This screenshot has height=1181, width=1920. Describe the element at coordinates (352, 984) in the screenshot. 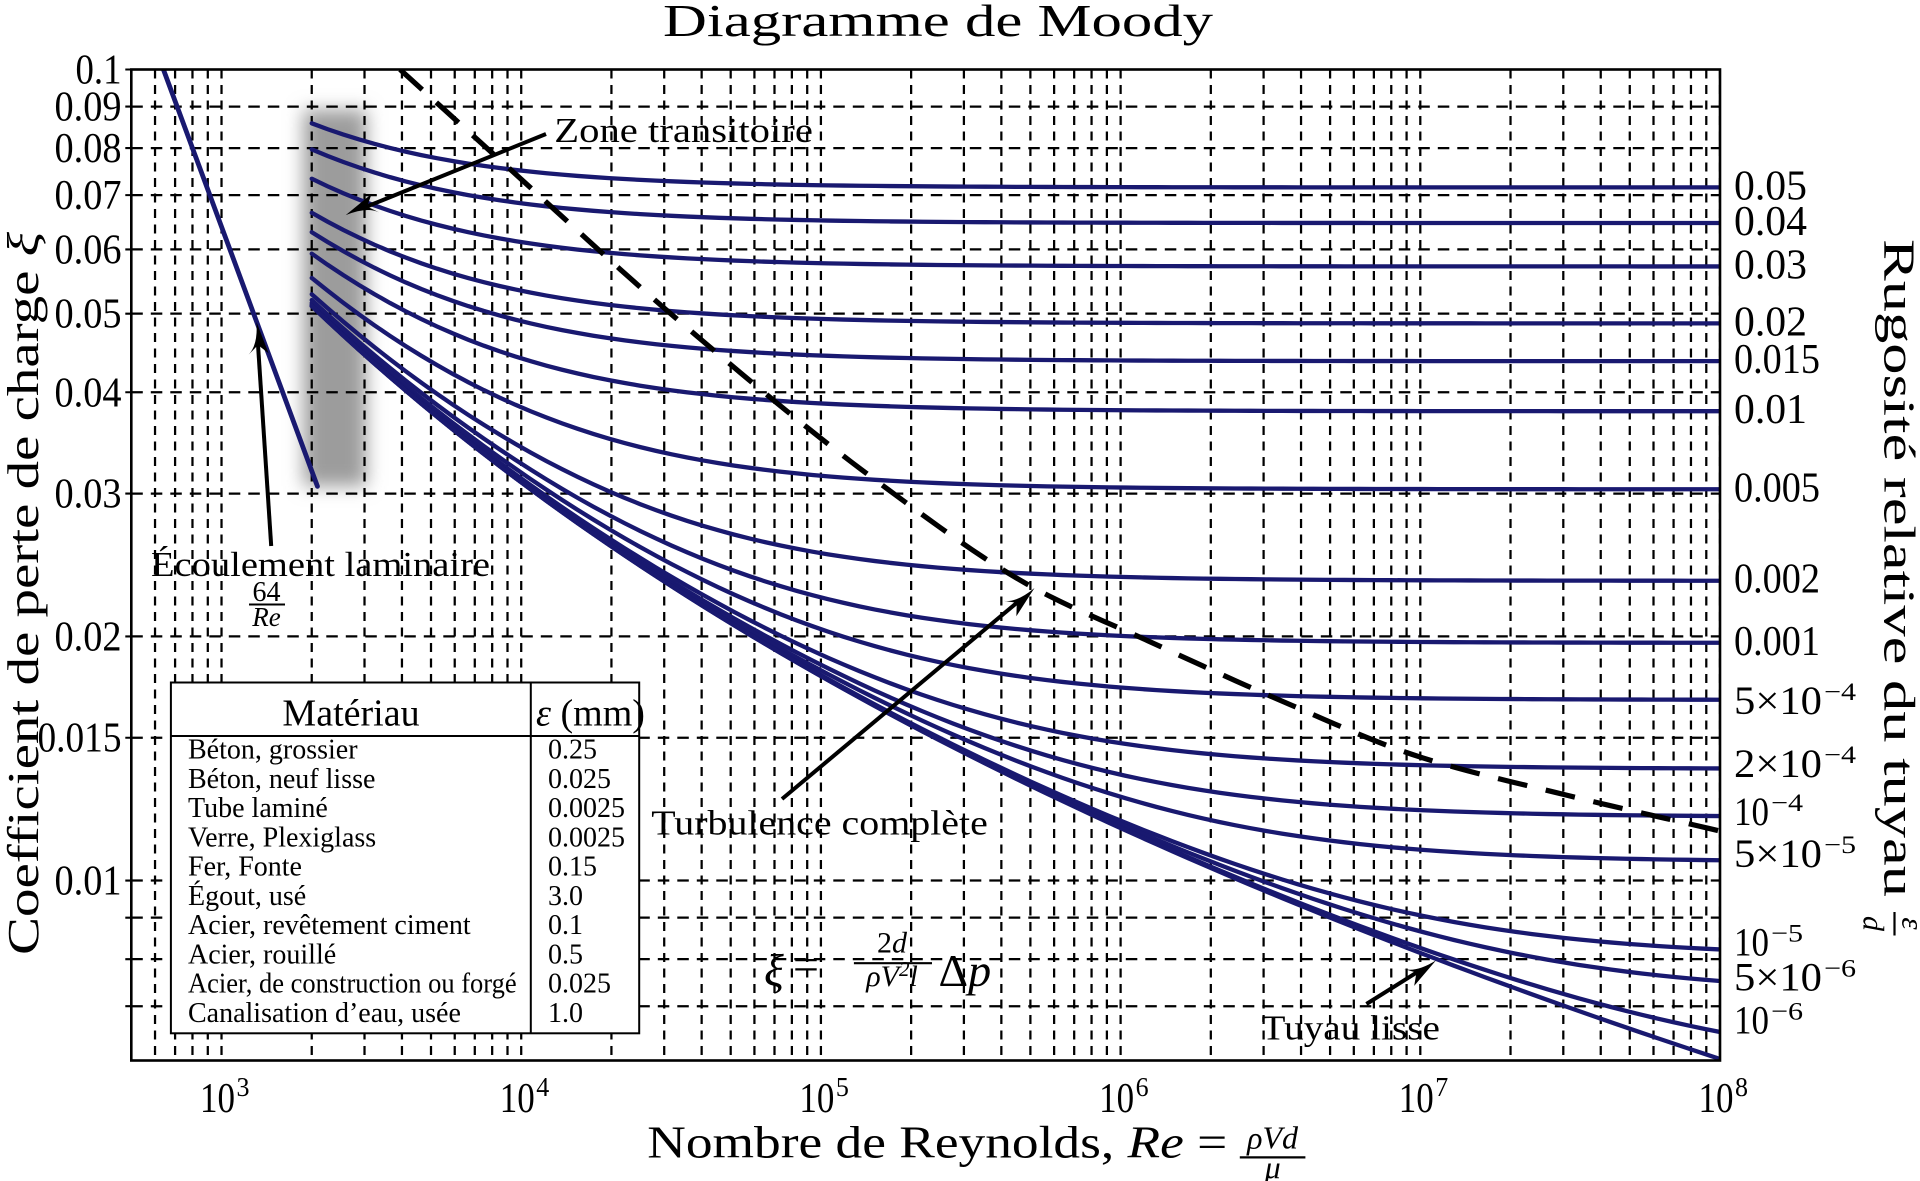

I see `svg-text:Acier, de construction ou forg: Acier, de construction ou forgé` at that location.